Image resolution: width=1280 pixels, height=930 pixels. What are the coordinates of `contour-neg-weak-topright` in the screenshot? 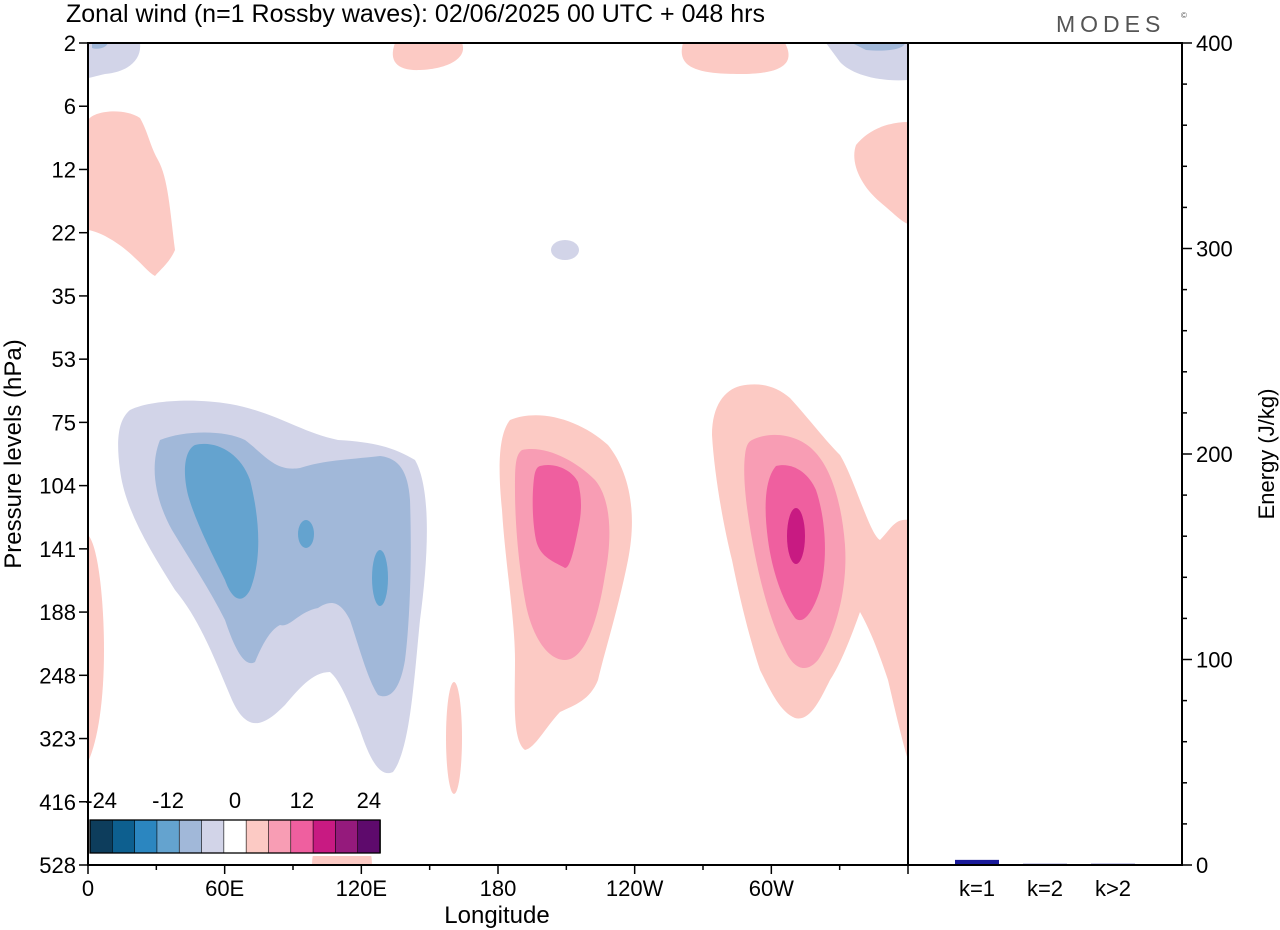 It's located at (867, 62).